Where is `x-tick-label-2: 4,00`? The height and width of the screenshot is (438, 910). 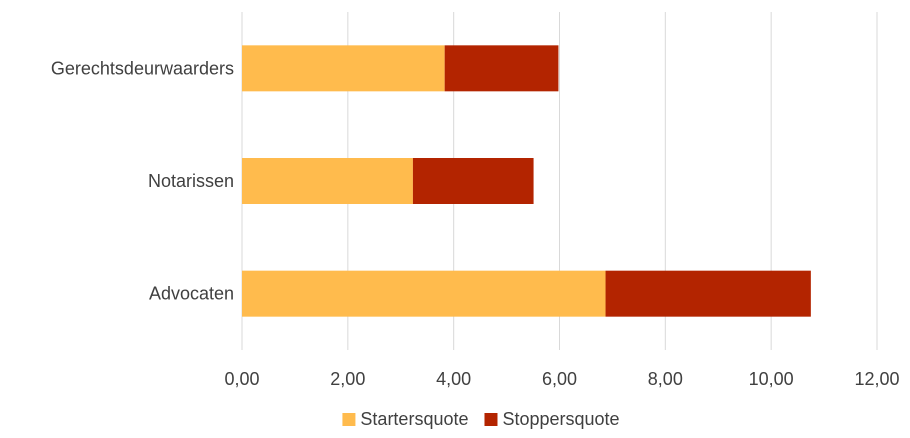
x-tick-label-2: 4,00 is located at coordinates (453, 379).